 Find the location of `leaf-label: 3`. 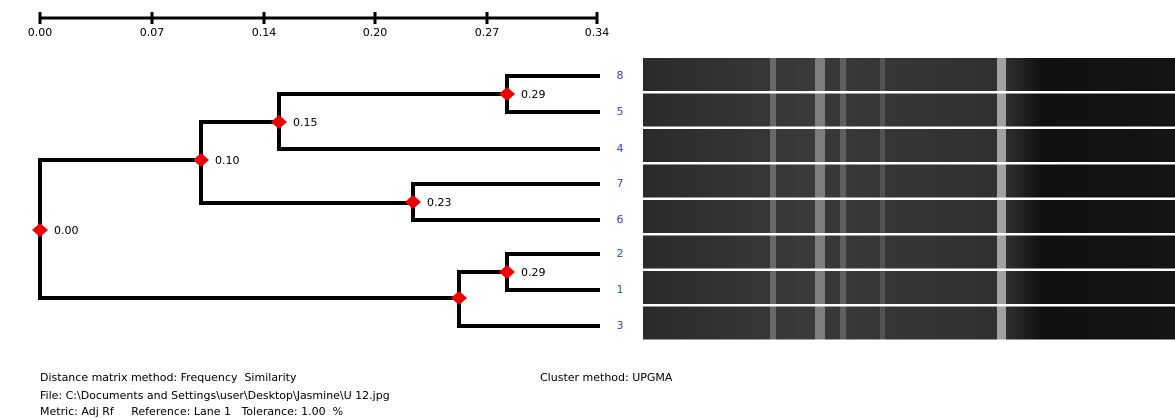

leaf-label: 3 is located at coordinates (620, 325).